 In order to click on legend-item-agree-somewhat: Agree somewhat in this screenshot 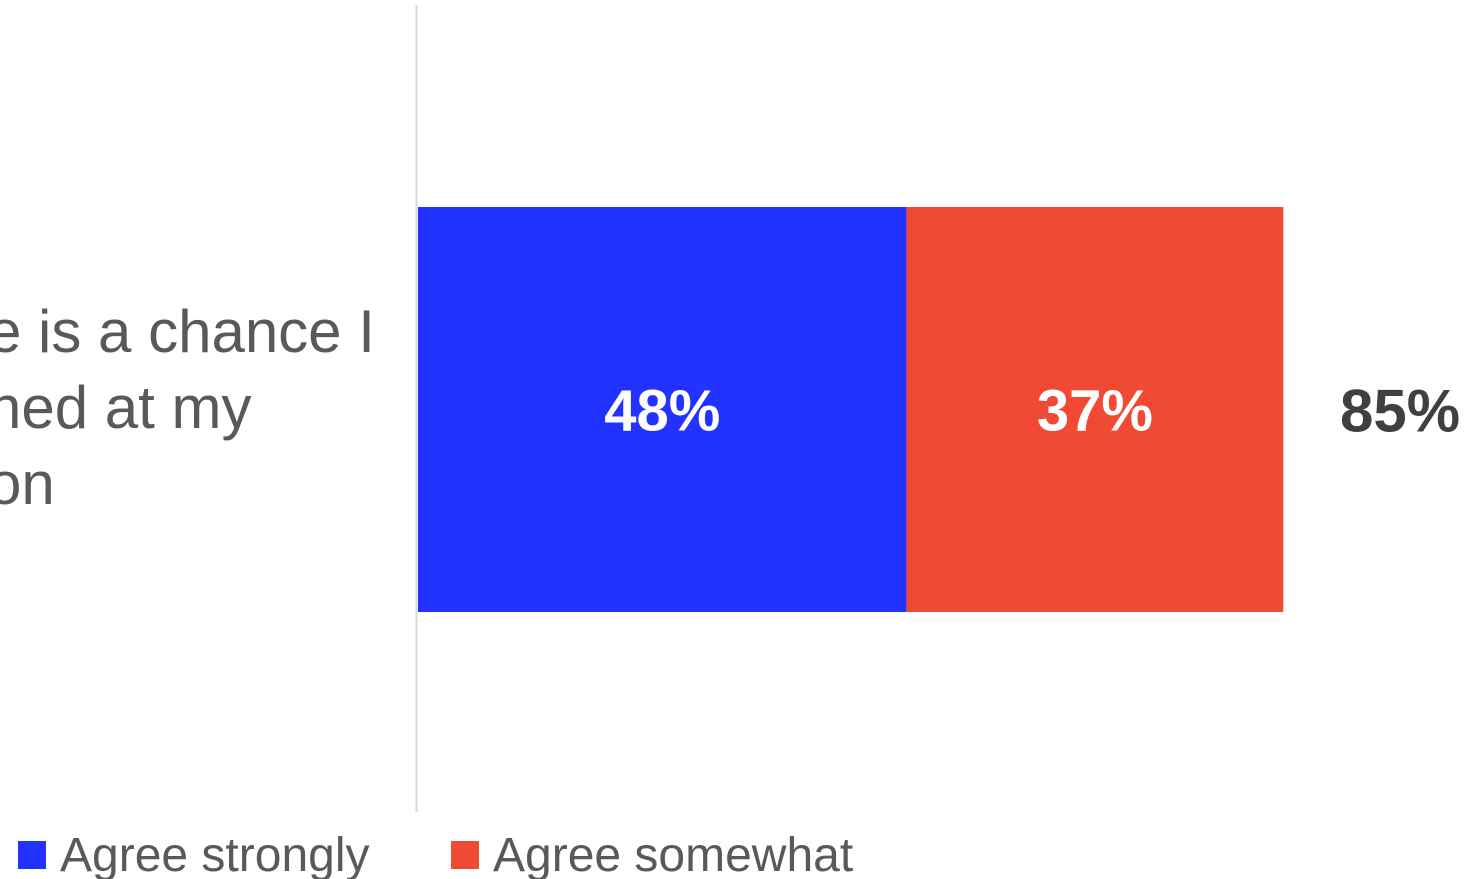, I will do `click(652, 854)`.